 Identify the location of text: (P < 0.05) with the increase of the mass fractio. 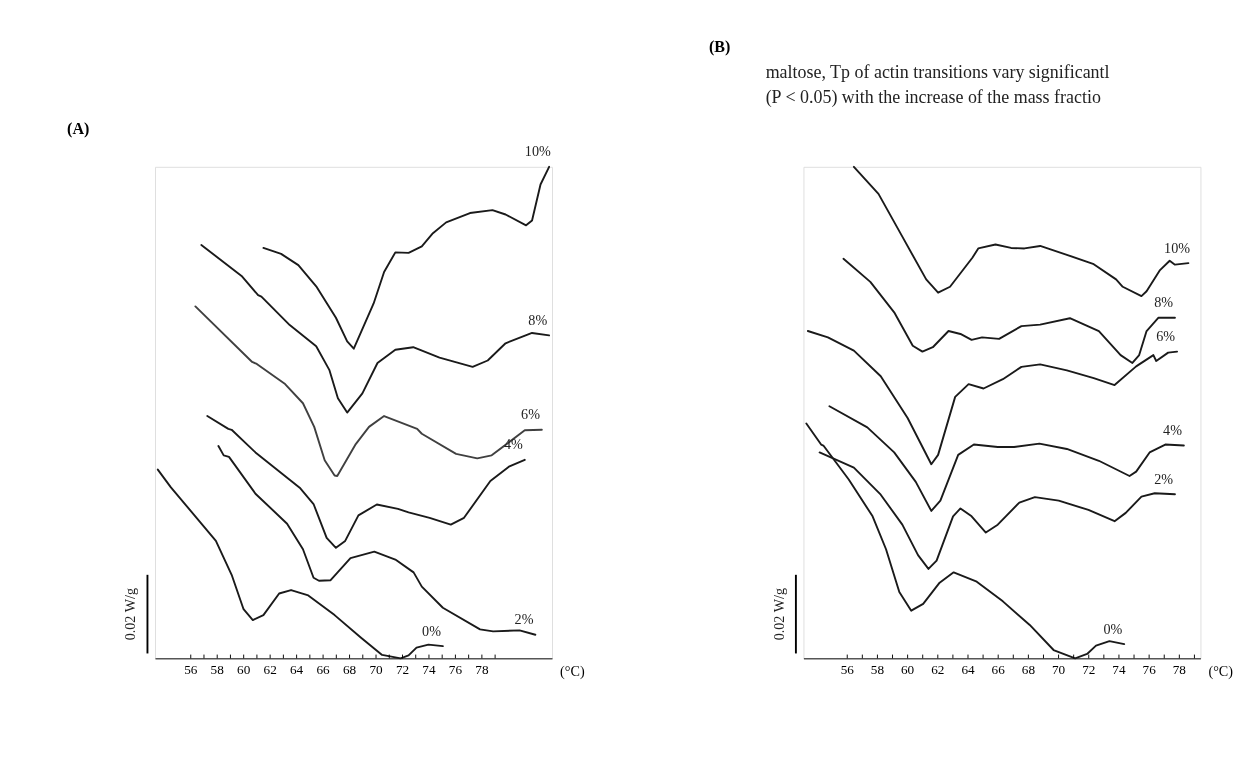
(933, 97).